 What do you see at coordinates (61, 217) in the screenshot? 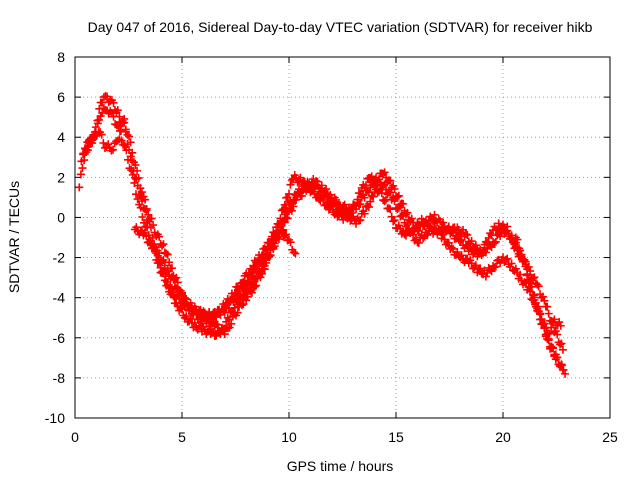
I see `y-tick-label: 0` at bounding box center [61, 217].